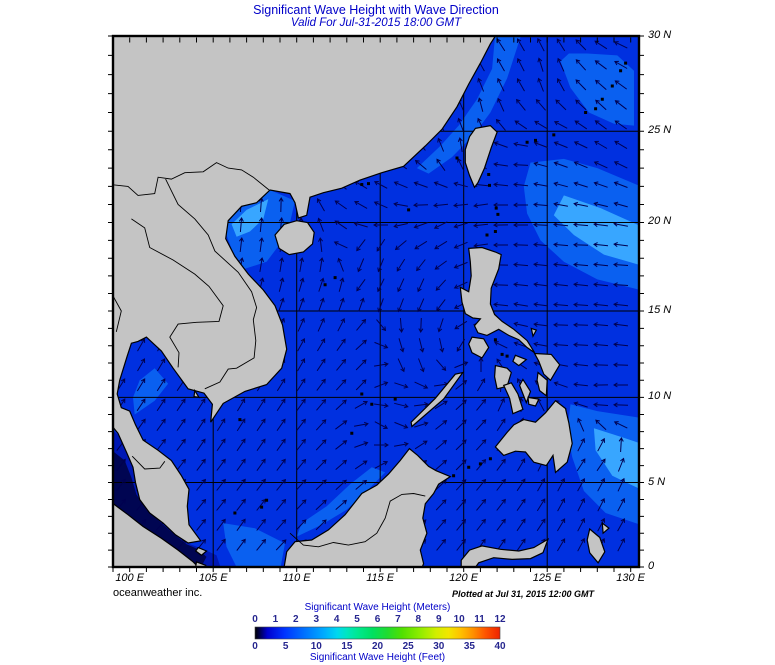 The width and height of the screenshot is (775, 665). Describe the element at coordinates (439, 646) in the screenshot. I see `legend-feet-tick-30: 30` at that location.